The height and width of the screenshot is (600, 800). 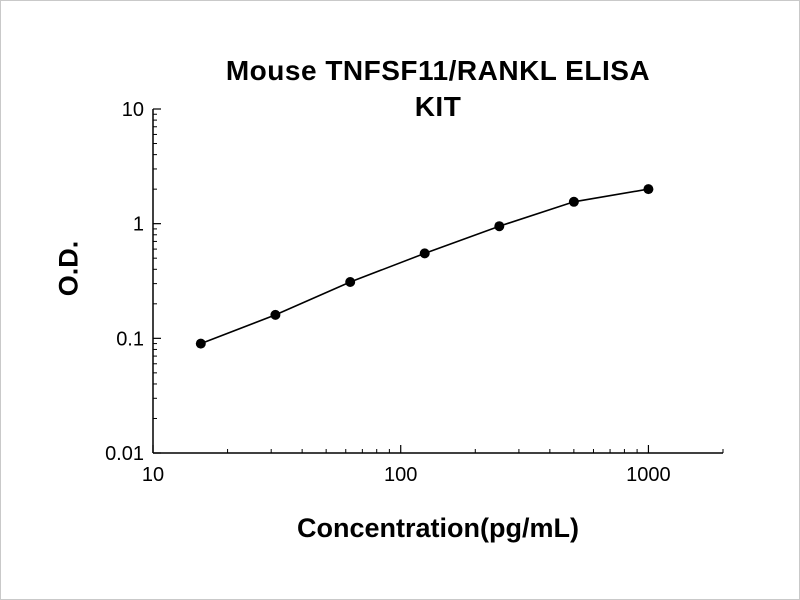 I want to click on x-tick-label: 10, so click(x=153, y=475).